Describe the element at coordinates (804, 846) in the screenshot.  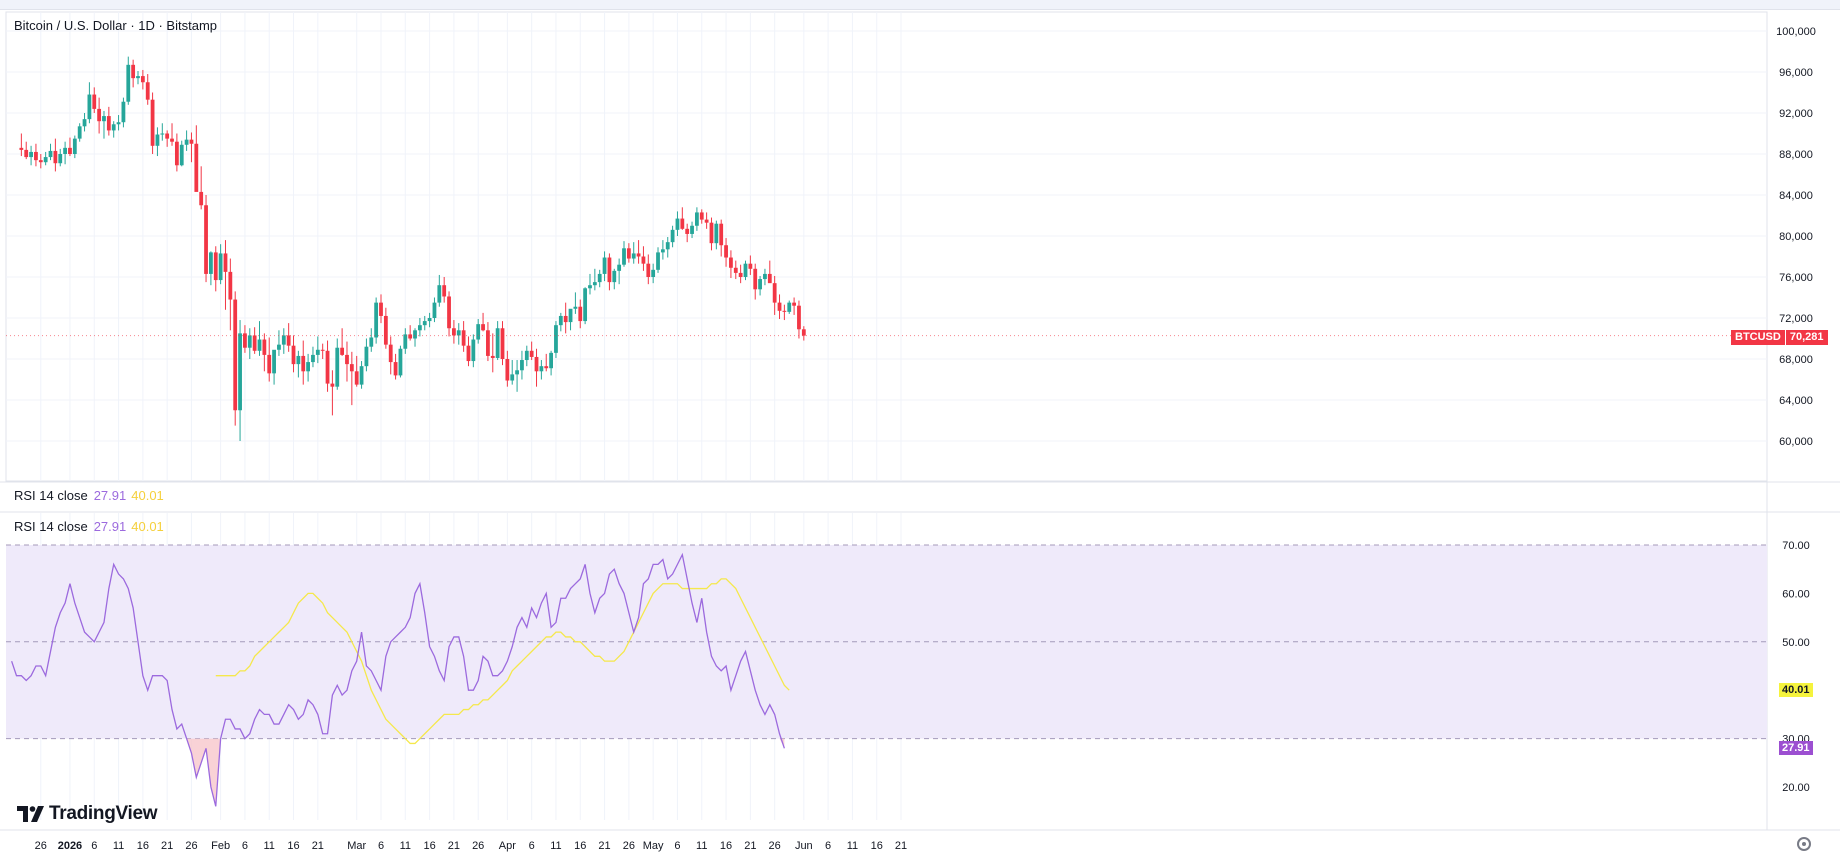
I see `time-tick-label: Jun` at that location.